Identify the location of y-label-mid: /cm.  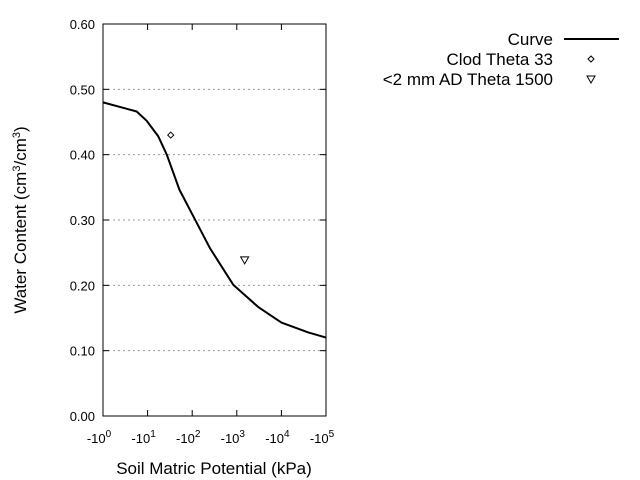
(20, 151).